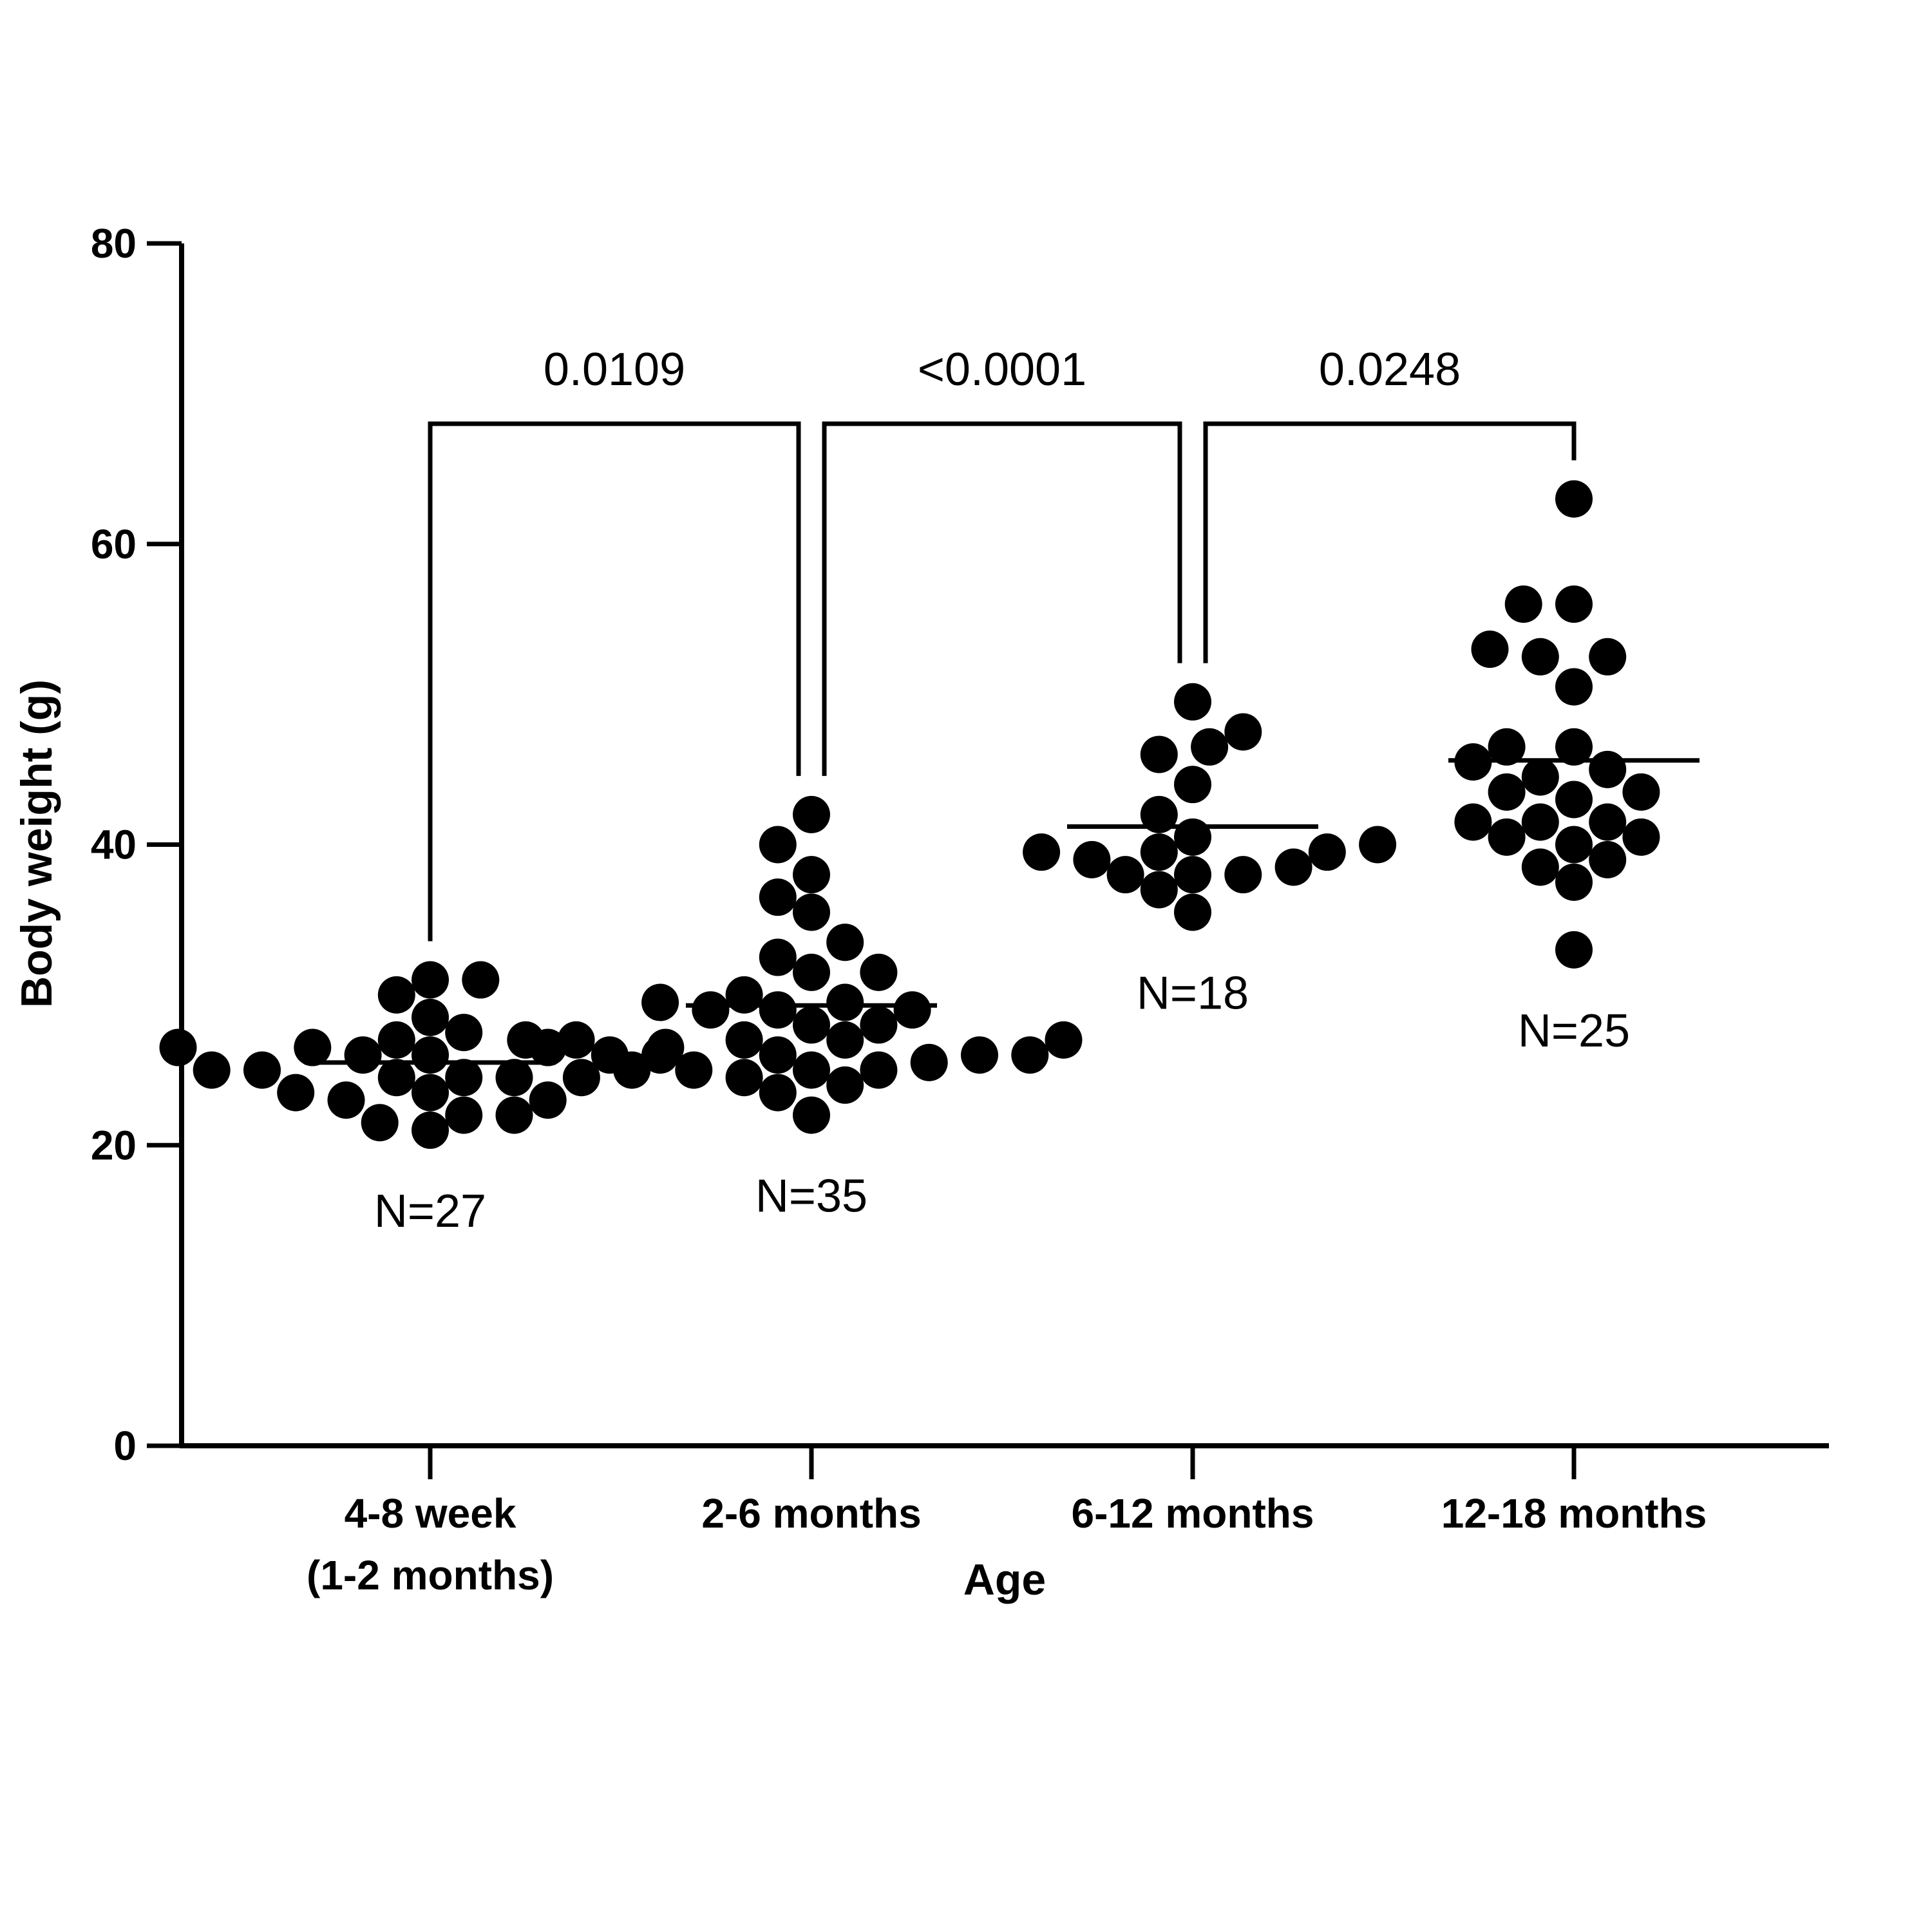 Image resolution: width=1932 pixels, height=1932 pixels. Describe the element at coordinates (125, 1446) in the screenshot. I see `y-tick-label: 0` at that location.